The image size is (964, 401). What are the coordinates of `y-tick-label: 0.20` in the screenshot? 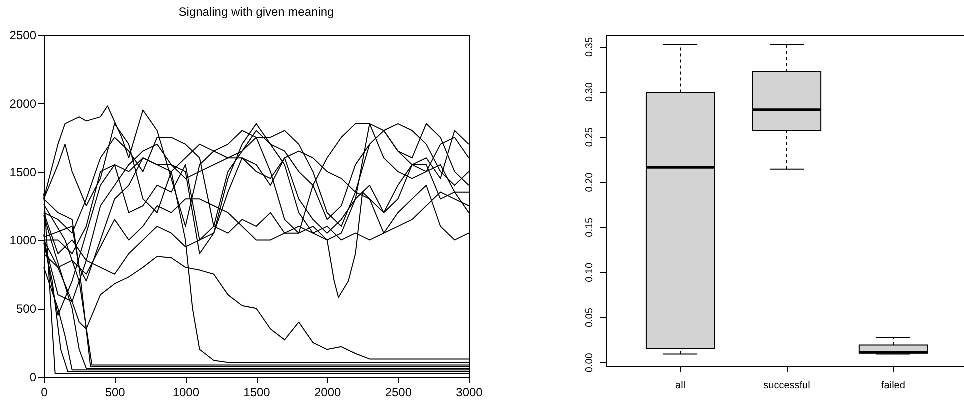 It's located at (590, 182).